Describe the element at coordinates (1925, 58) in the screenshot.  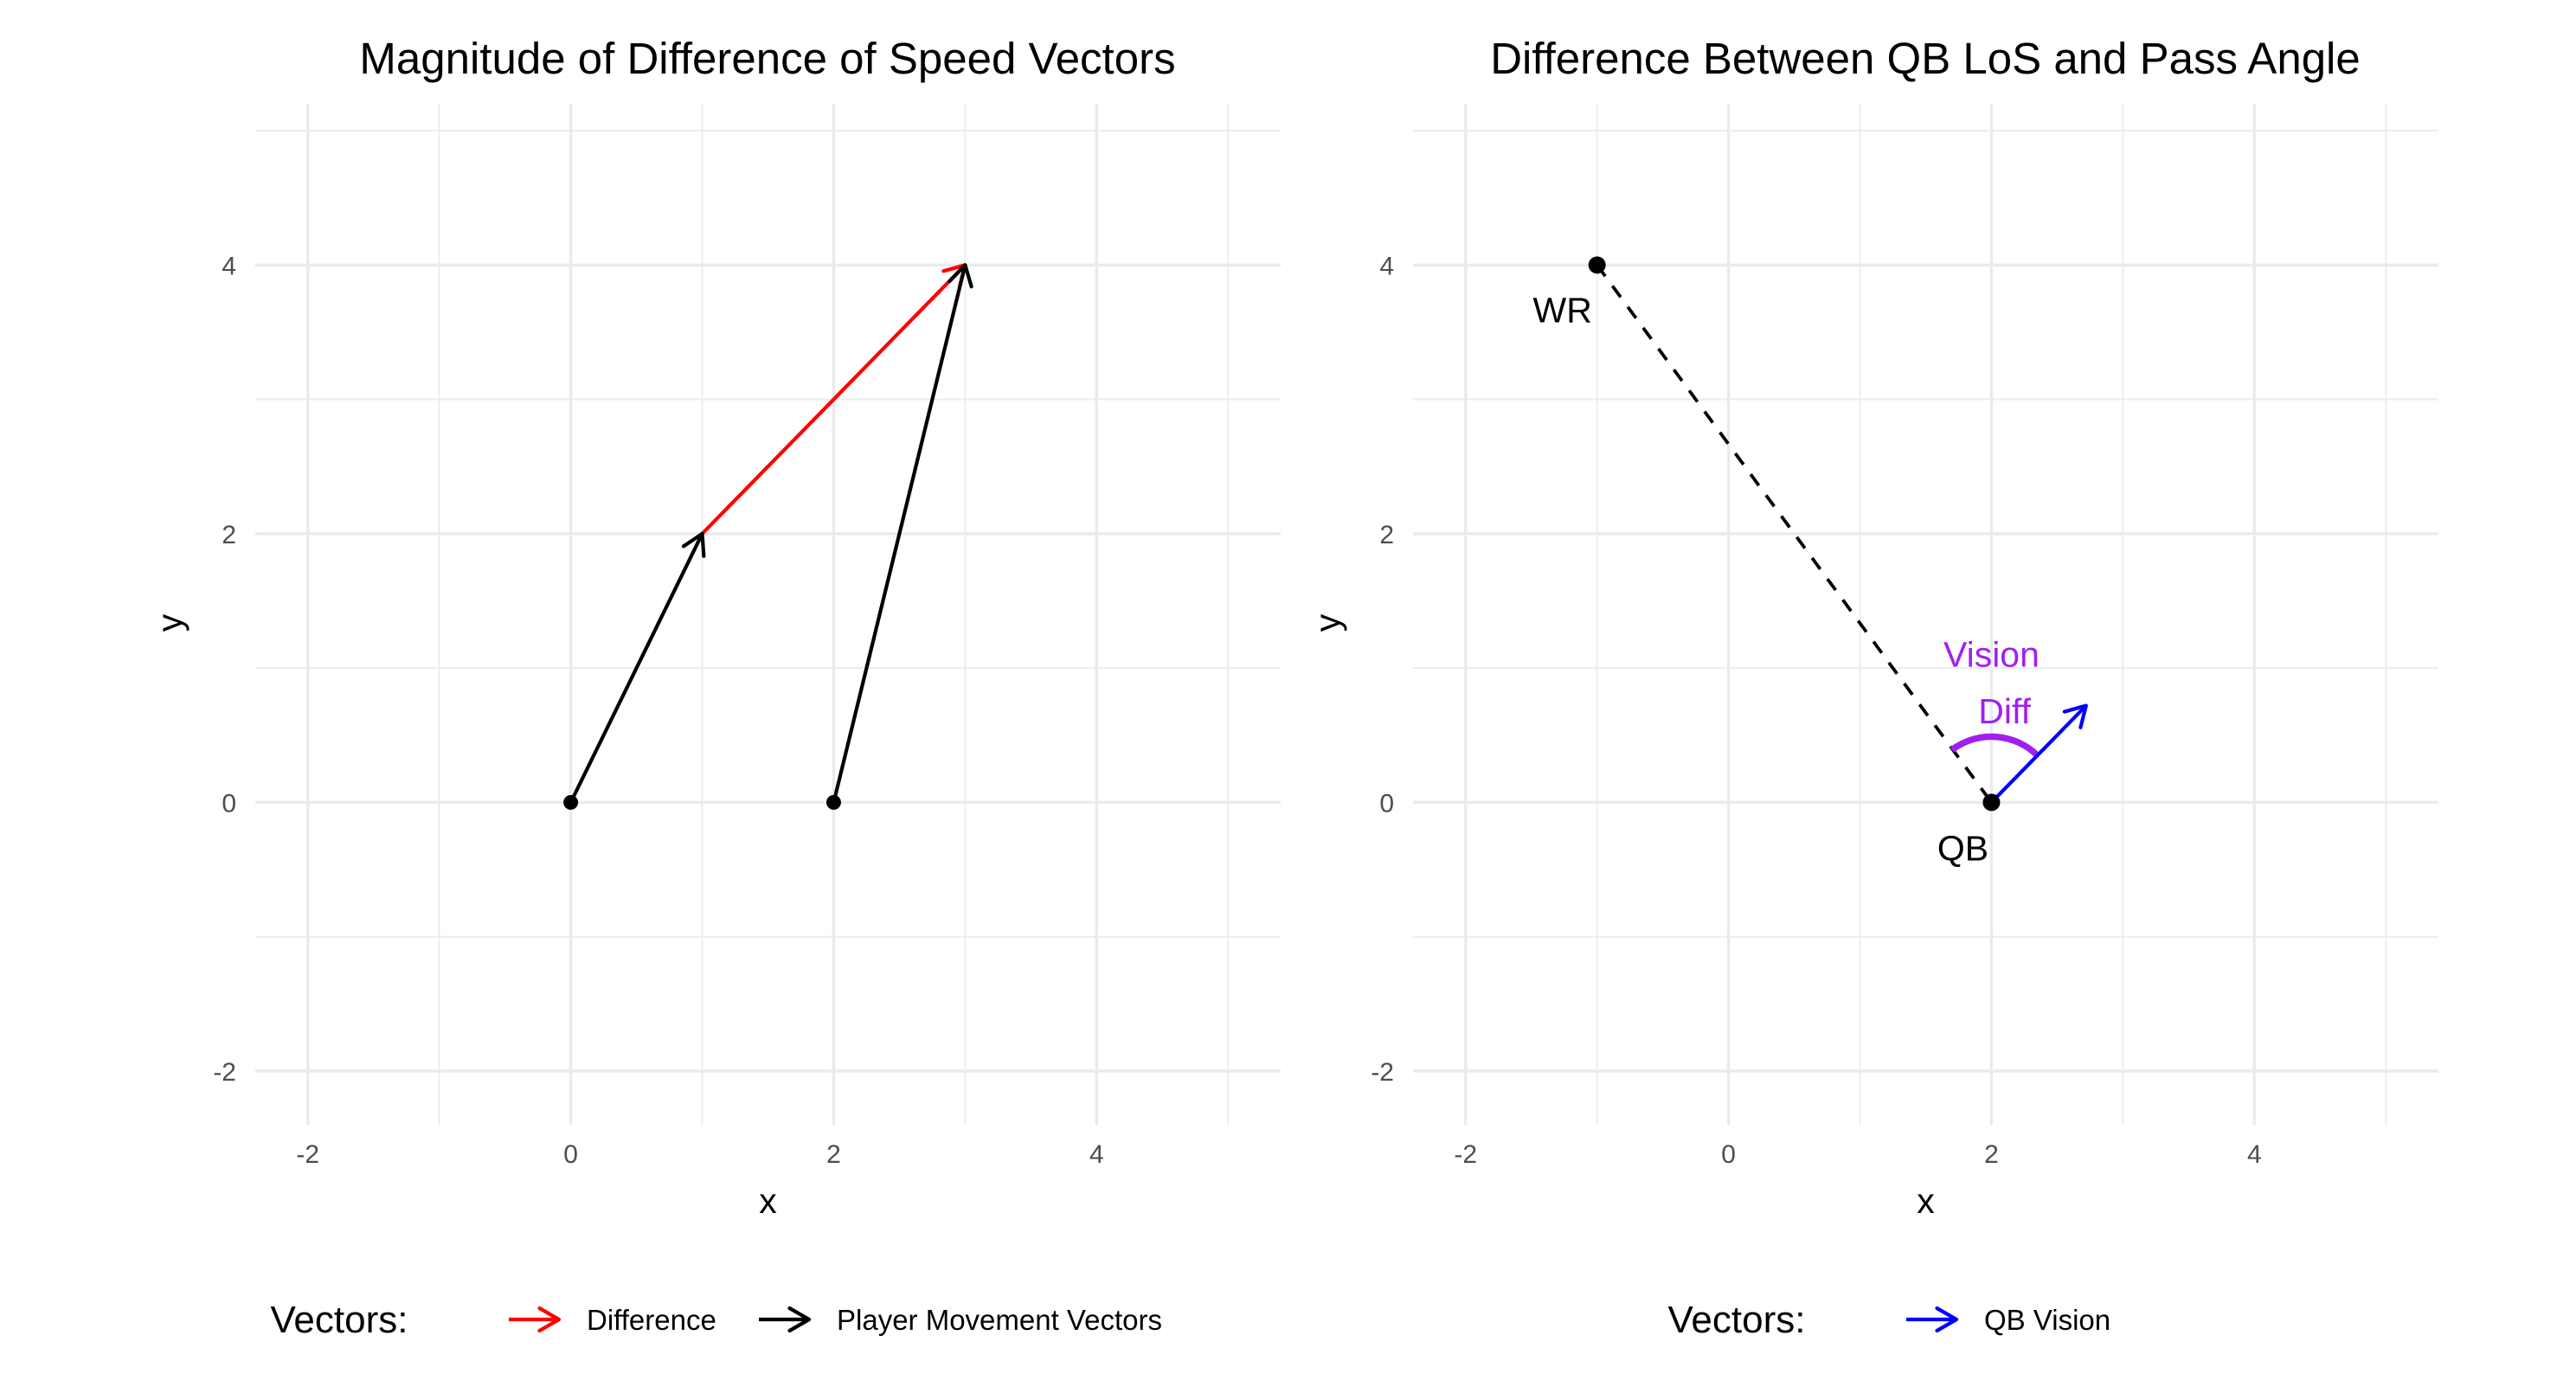
I see `chart-title: Difference Between QB LoS and Pass Angle` at that location.